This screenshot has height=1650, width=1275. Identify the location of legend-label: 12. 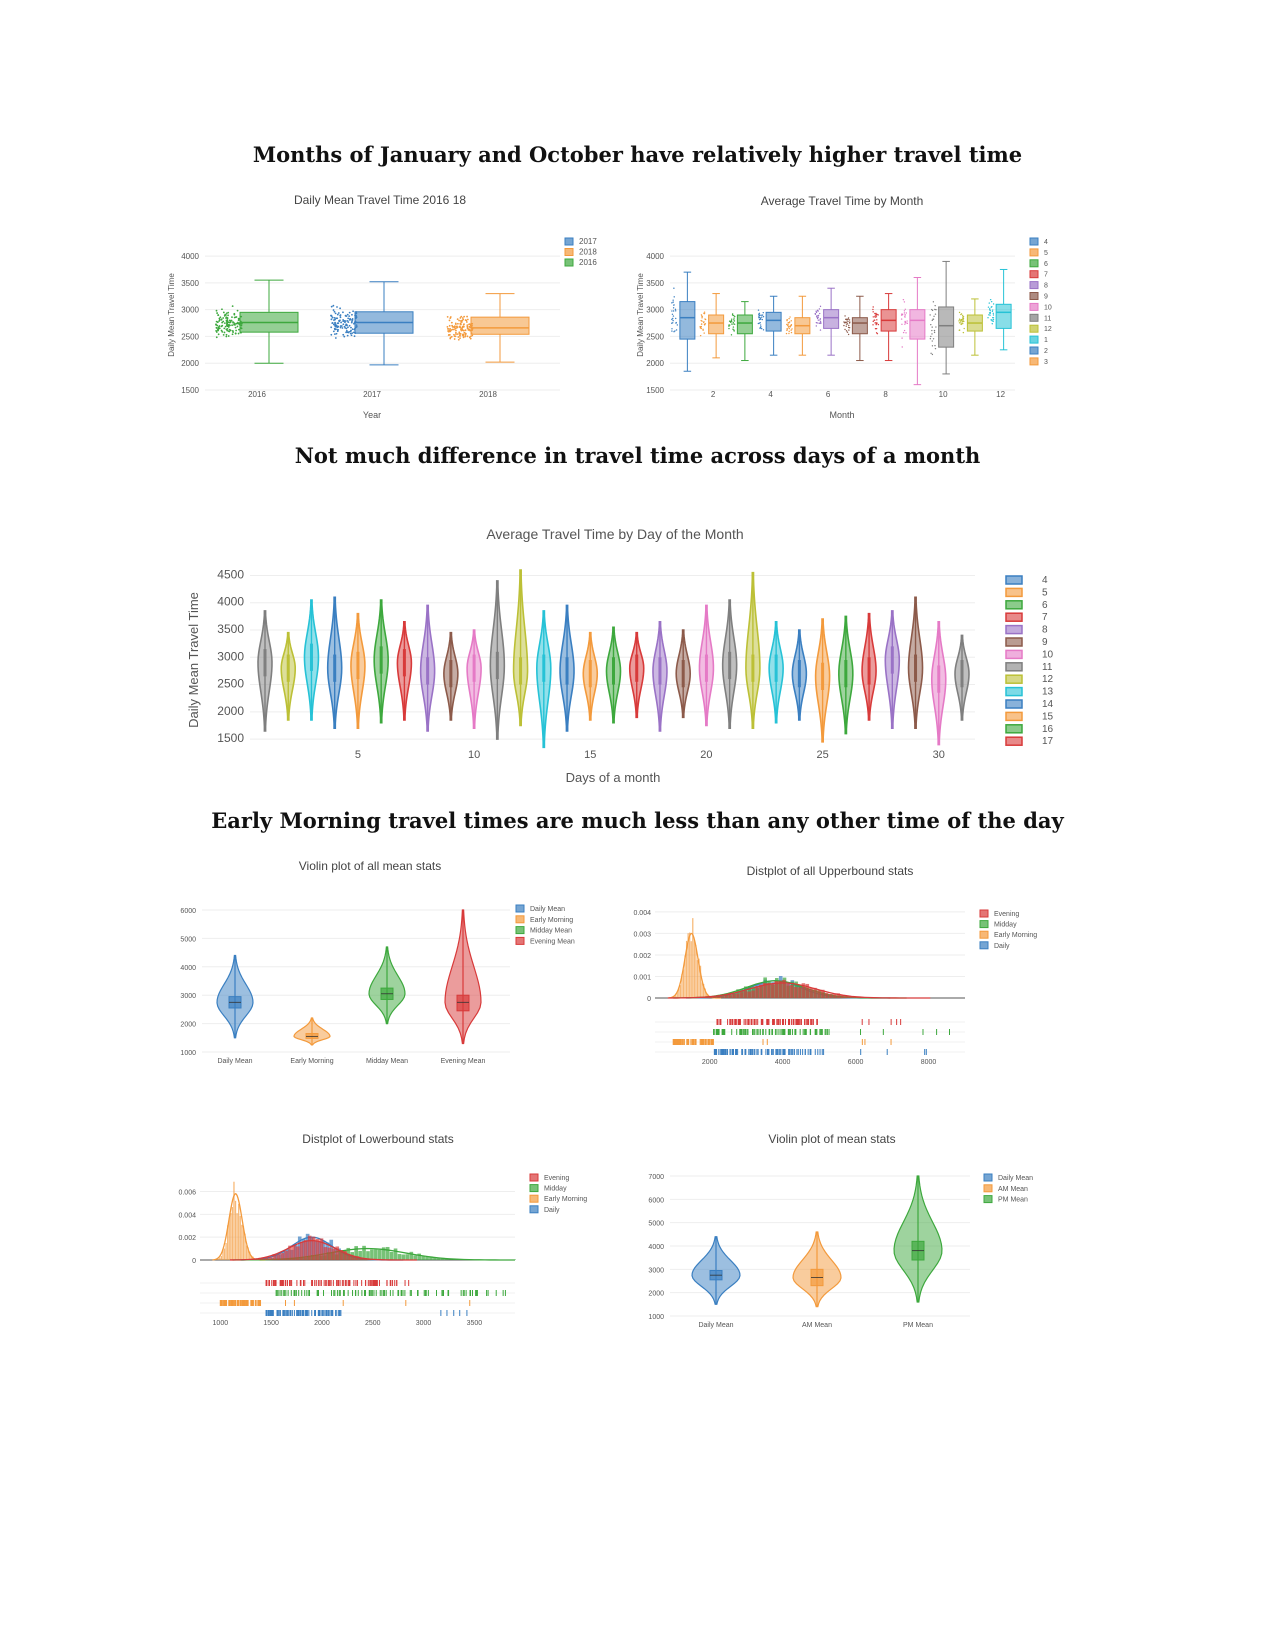
(1048, 329).